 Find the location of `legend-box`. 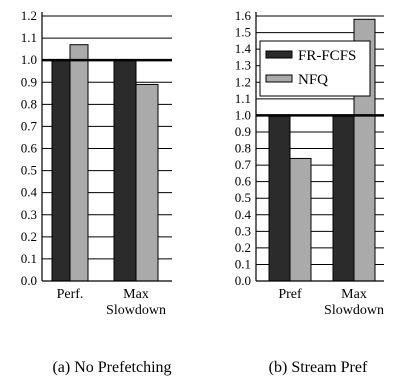

legend-box is located at coordinates (315, 68).